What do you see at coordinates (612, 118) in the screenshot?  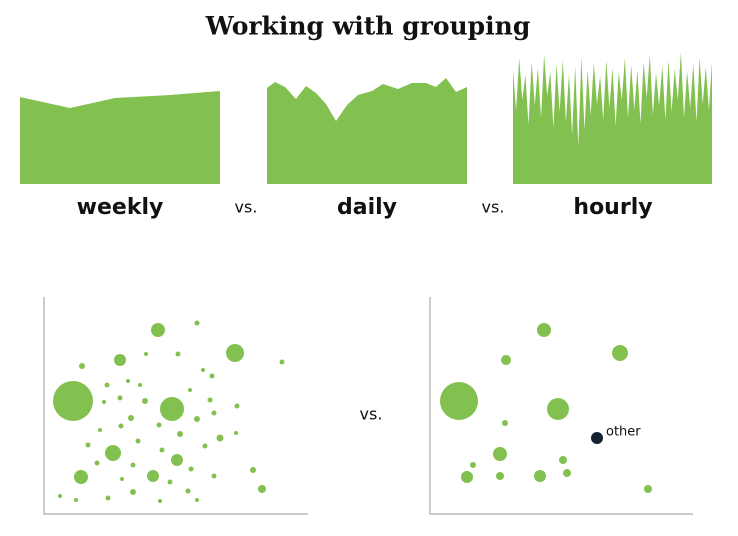 I see `hourly-area` at bounding box center [612, 118].